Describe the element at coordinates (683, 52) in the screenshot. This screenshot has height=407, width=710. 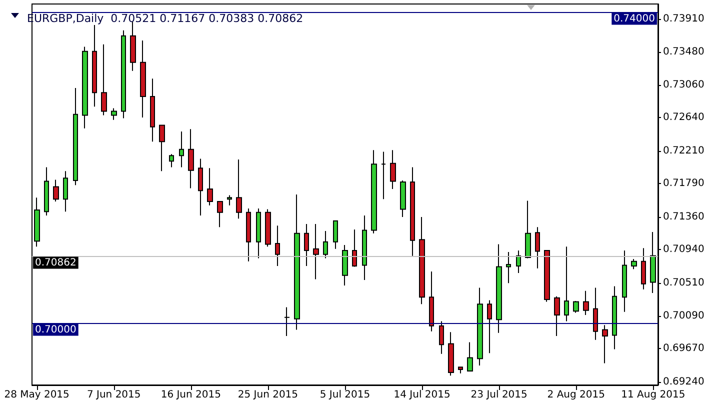
I see `y-tick-label: 0.73480` at that location.